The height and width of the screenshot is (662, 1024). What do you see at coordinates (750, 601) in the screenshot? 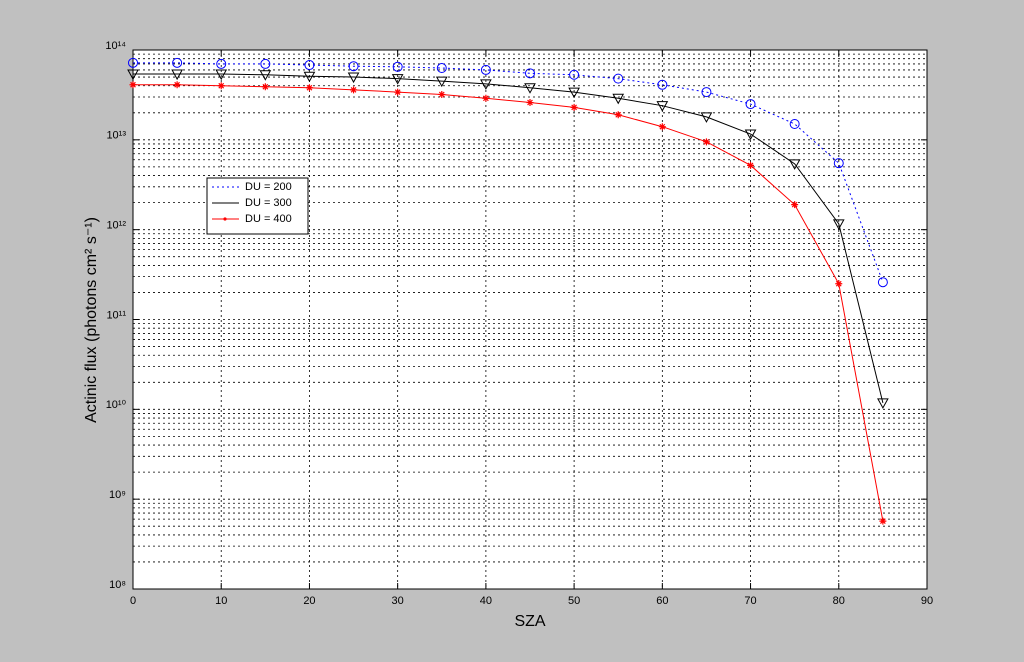
I see `x-tick-label: 70` at bounding box center [750, 601].